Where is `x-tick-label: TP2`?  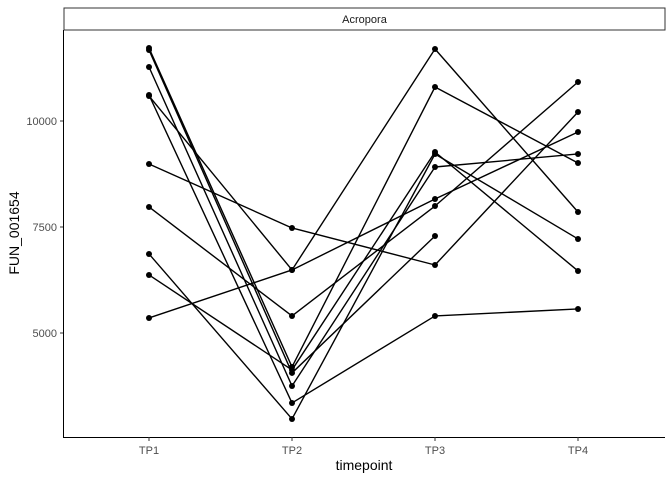 x-tick-label: TP2 is located at coordinates (292, 451).